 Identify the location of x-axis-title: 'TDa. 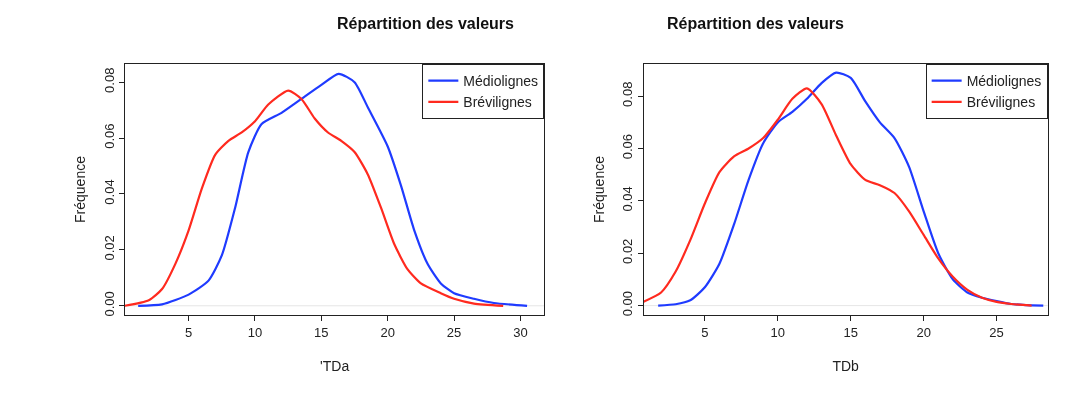
(335, 365).